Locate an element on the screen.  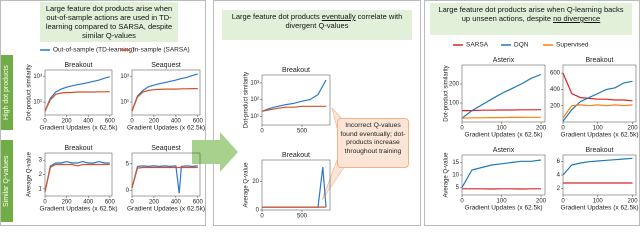
y-tick-label: 600 is located at coordinates (555, 74).